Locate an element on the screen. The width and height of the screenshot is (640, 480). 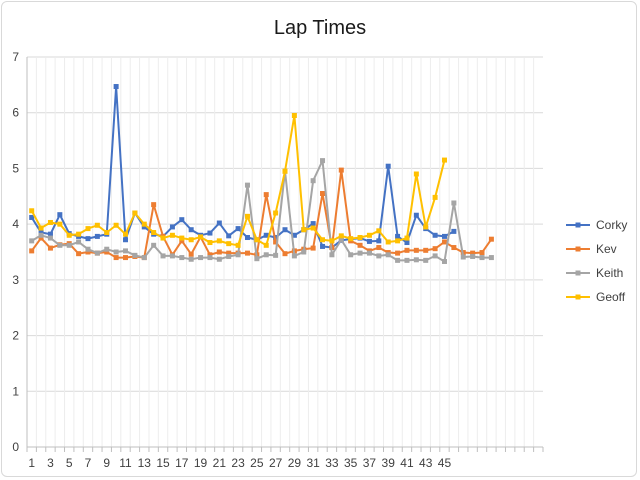
x-tick-label: 15 is located at coordinates (163, 463).